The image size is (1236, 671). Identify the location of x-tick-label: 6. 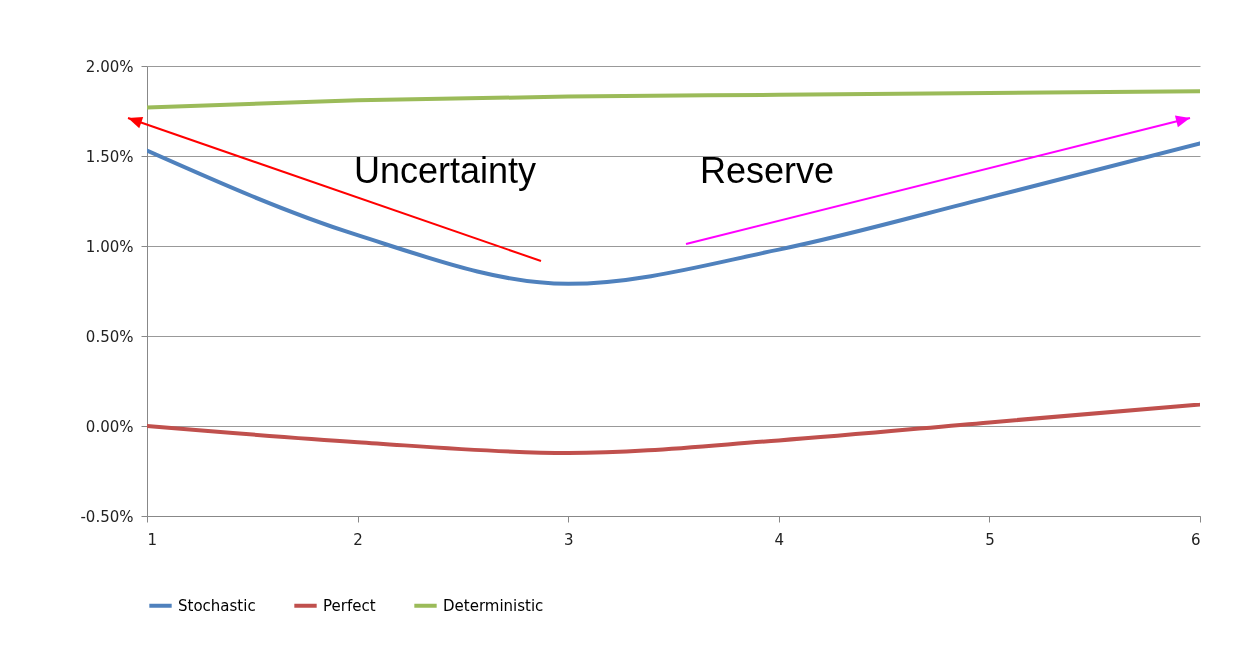
(1195, 539).